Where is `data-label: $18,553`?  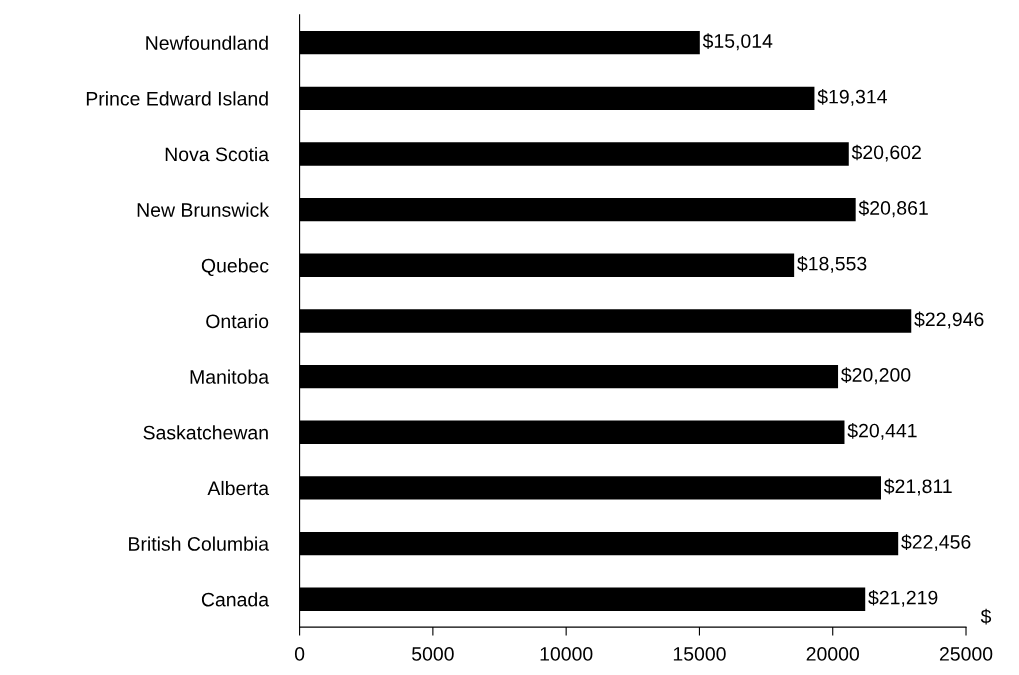
data-label: $18,553 is located at coordinates (832, 264).